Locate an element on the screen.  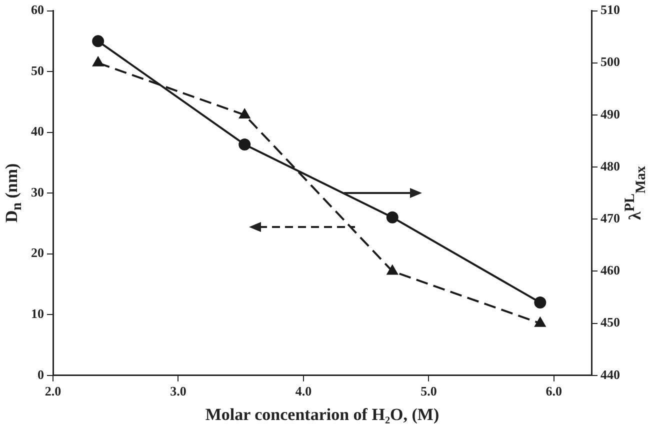
y-tick-label: 40 is located at coordinates (37, 131).